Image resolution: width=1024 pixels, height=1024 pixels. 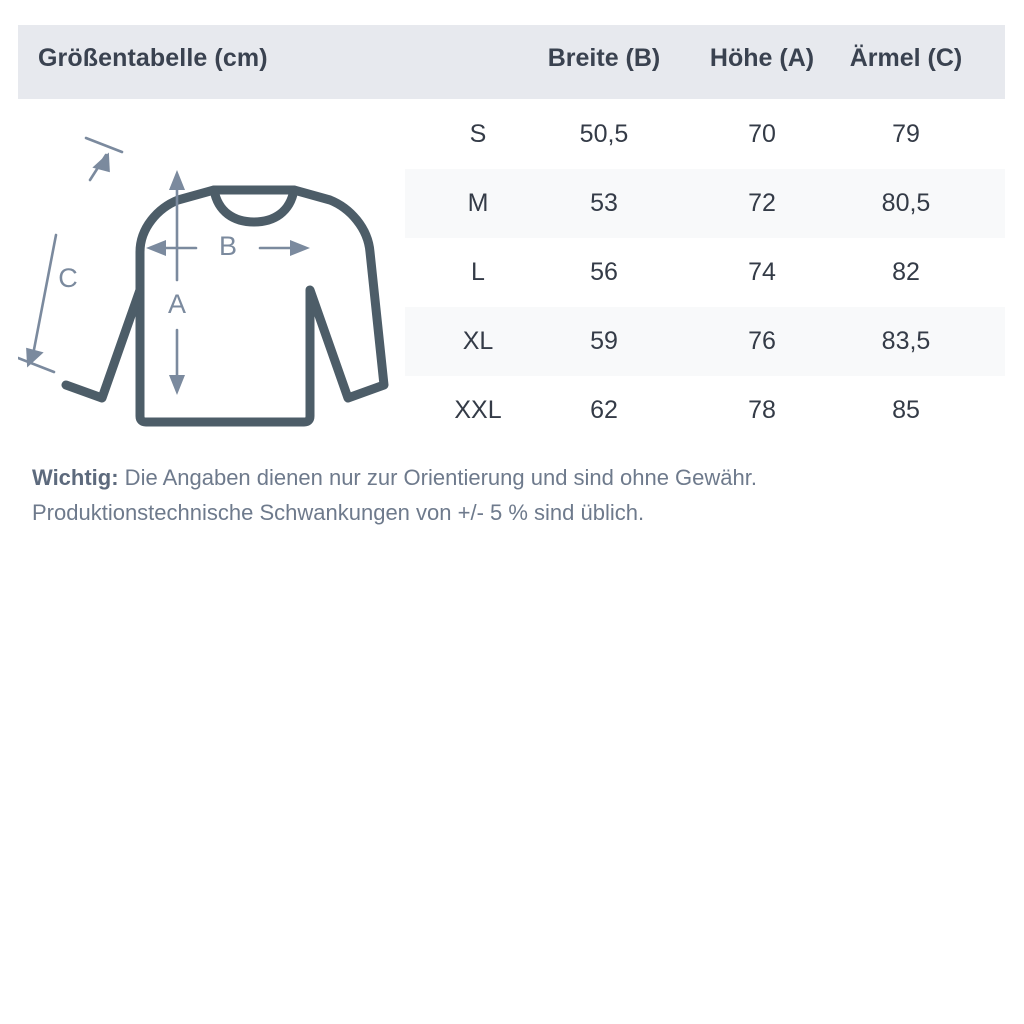 I want to click on table-row: XXL 62 78 85, so click(x=705, y=410).